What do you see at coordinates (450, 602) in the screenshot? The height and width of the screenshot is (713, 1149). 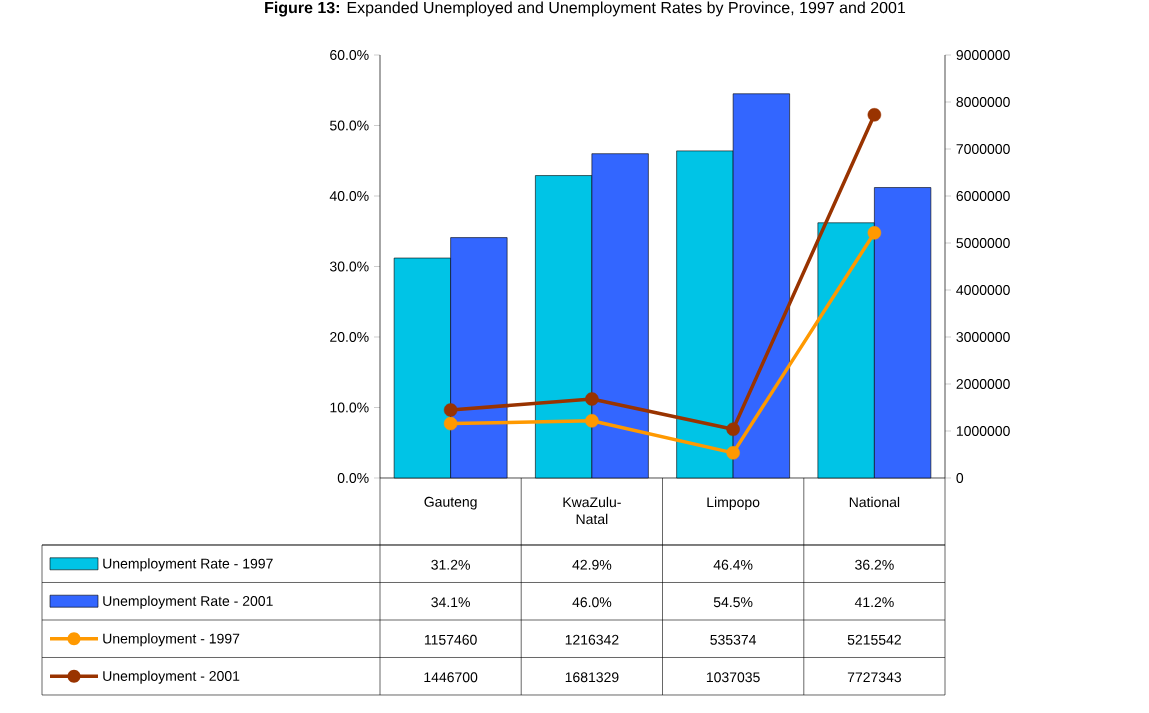 I see `data-label: 34.1%` at bounding box center [450, 602].